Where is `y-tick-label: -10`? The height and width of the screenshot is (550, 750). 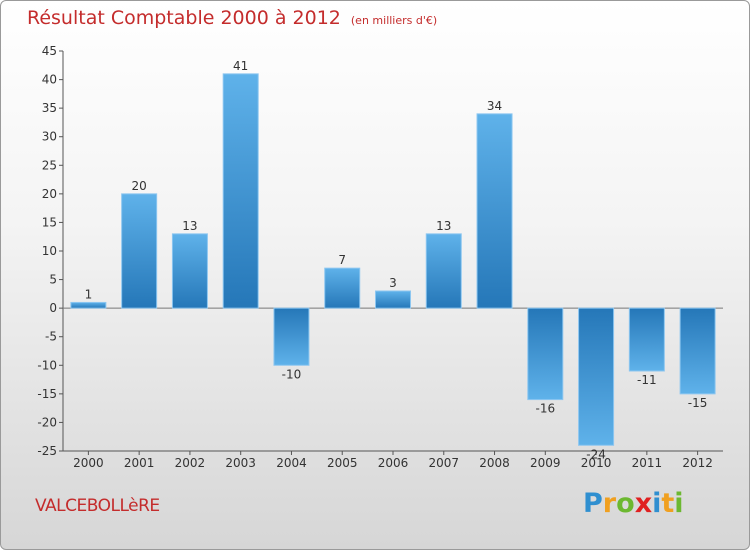 y-tick-label: -10 is located at coordinates (47, 365).